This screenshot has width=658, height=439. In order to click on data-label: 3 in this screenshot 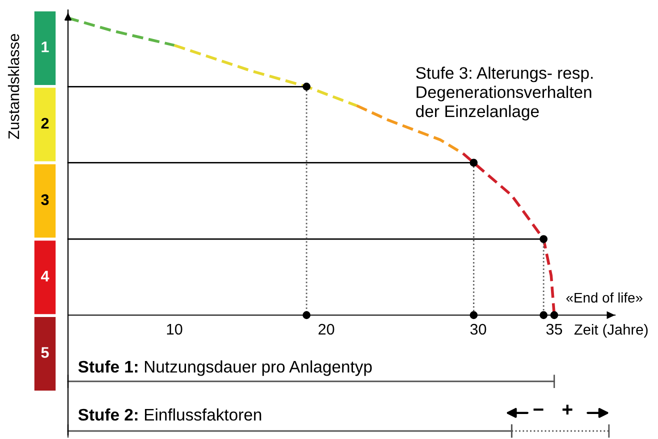, I will do `click(45, 200)`.